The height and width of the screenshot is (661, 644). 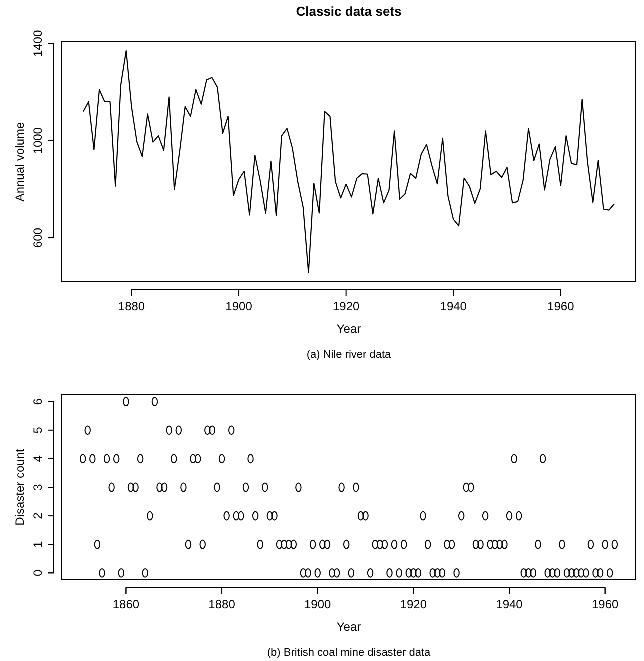 What do you see at coordinates (37, 402) in the screenshot?
I see `y-tick-label: 6` at bounding box center [37, 402].